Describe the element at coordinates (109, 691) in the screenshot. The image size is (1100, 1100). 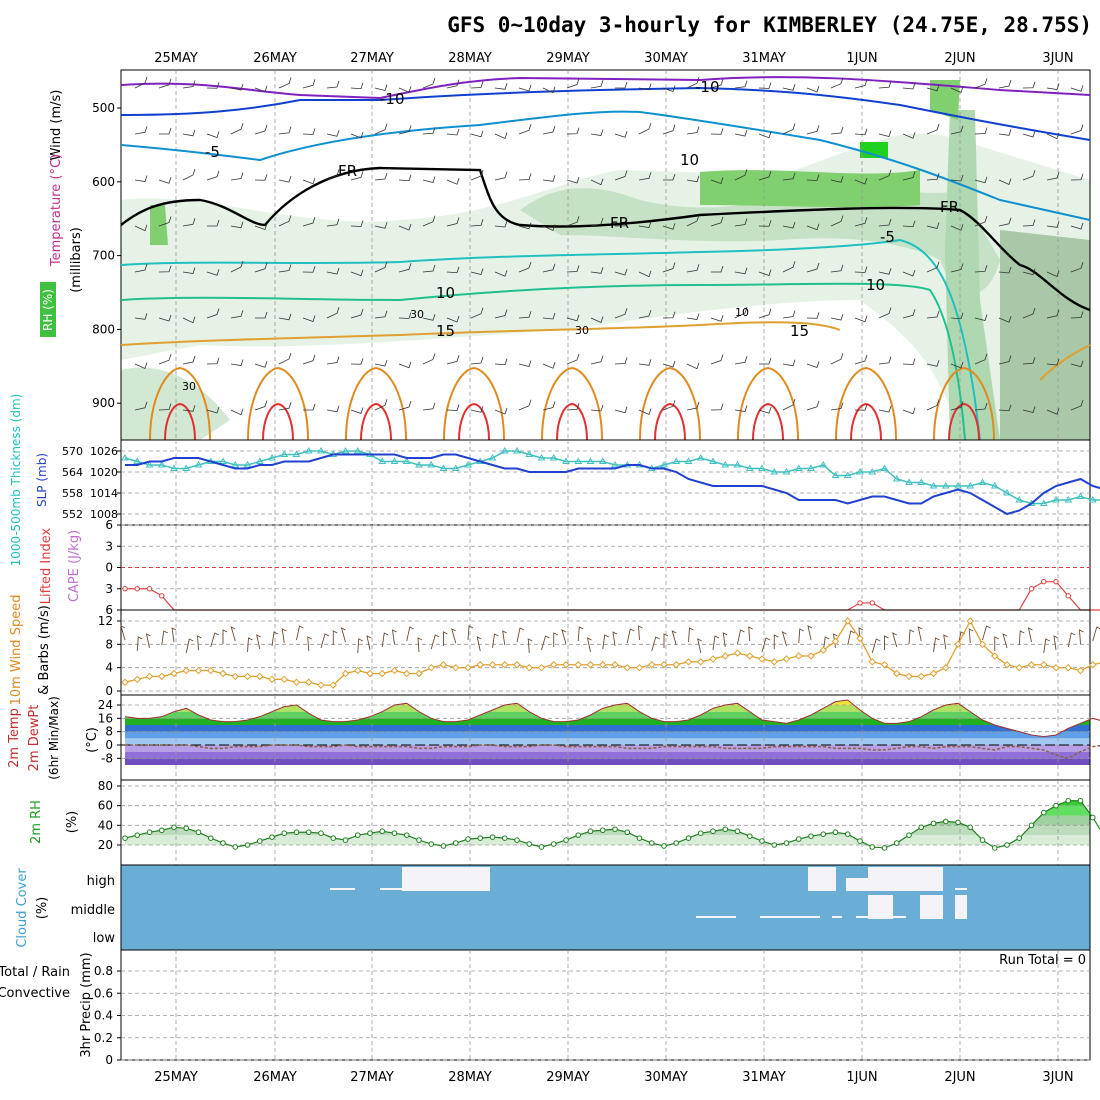
I see `wind-tick: 0` at that location.